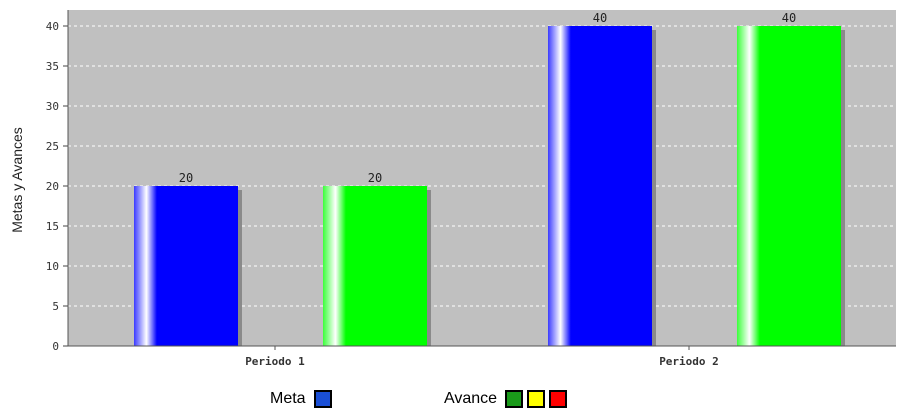 The image size is (898, 410). I want to click on x-tick-label: Periodo 2, so click(689, 361).